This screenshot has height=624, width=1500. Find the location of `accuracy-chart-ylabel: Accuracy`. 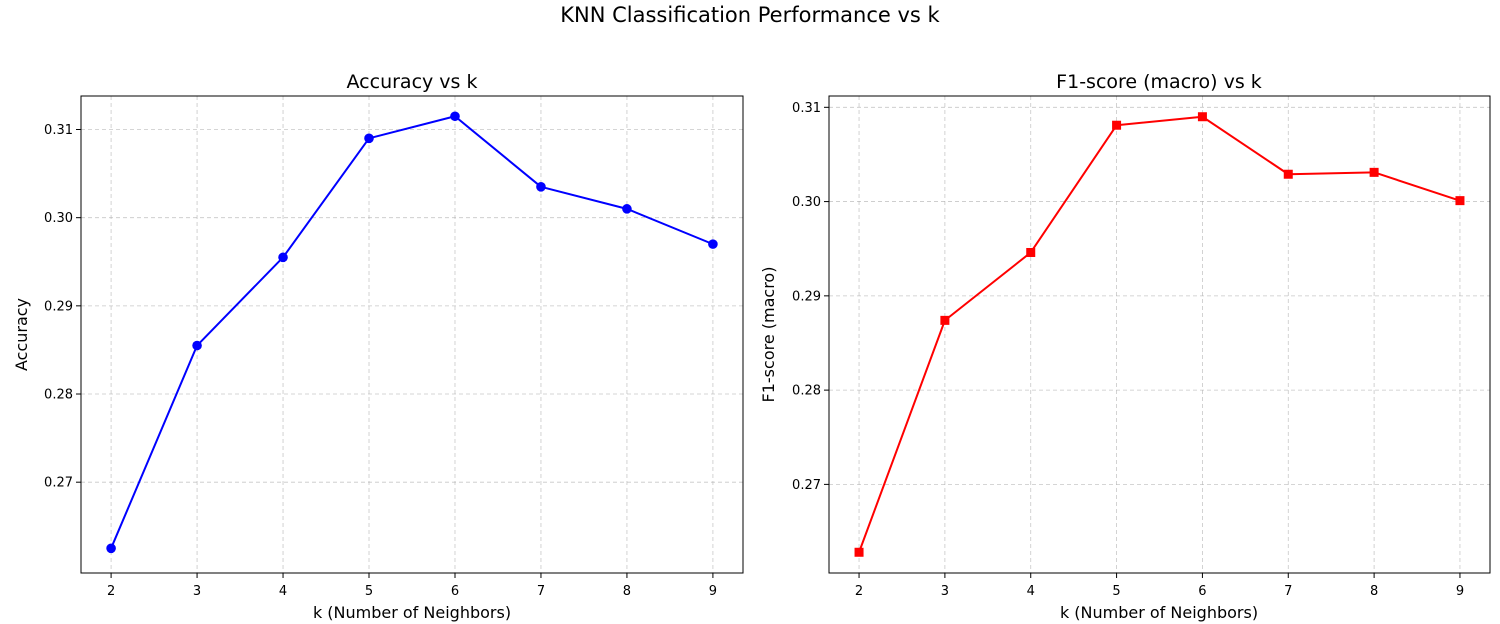

accuracy-chart-ylabel: Accuracy is located at coordinates (21, 334).